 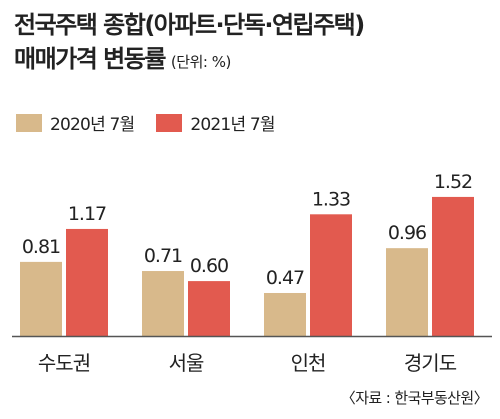 What do you see at coordinates (285, 278) in the screenshot?
I see `value-label-incheon-series-1: 0.47` at bounding box center [285, 278].